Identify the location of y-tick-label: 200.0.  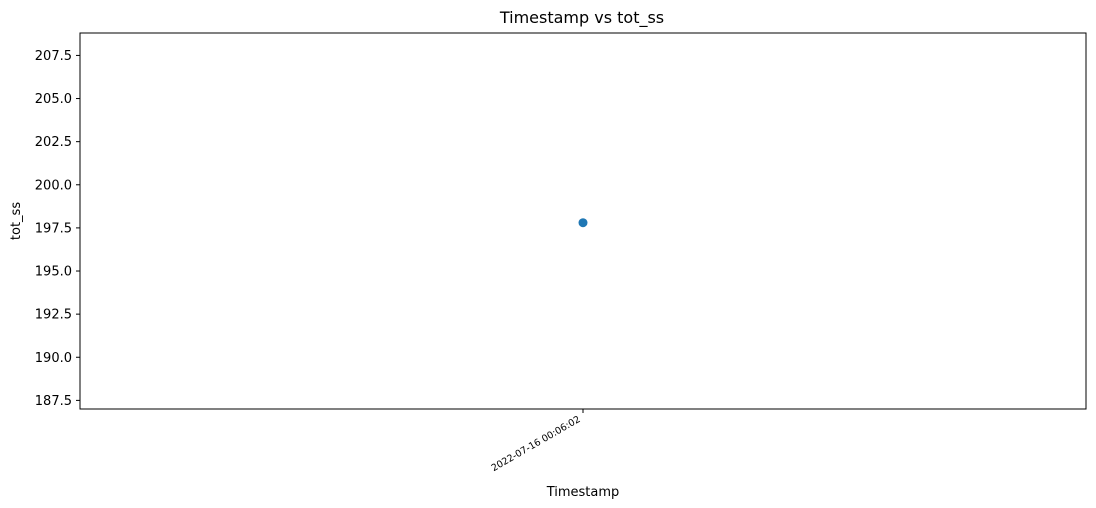
(53, 185).